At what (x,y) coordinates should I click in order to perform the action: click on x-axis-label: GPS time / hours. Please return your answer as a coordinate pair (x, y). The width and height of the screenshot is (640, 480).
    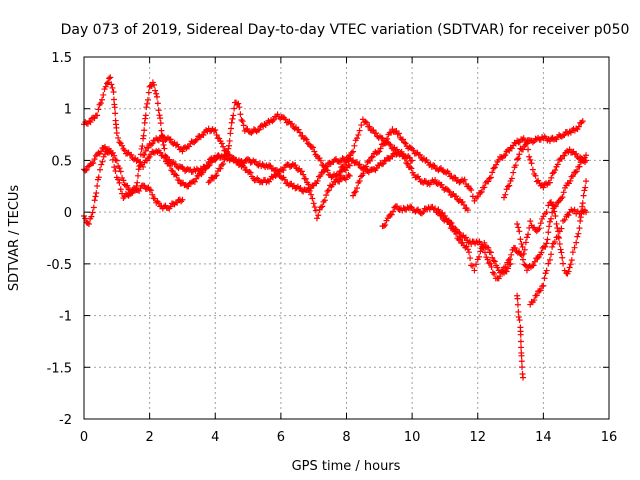
    Looking at the image, I should click on (346, 466).